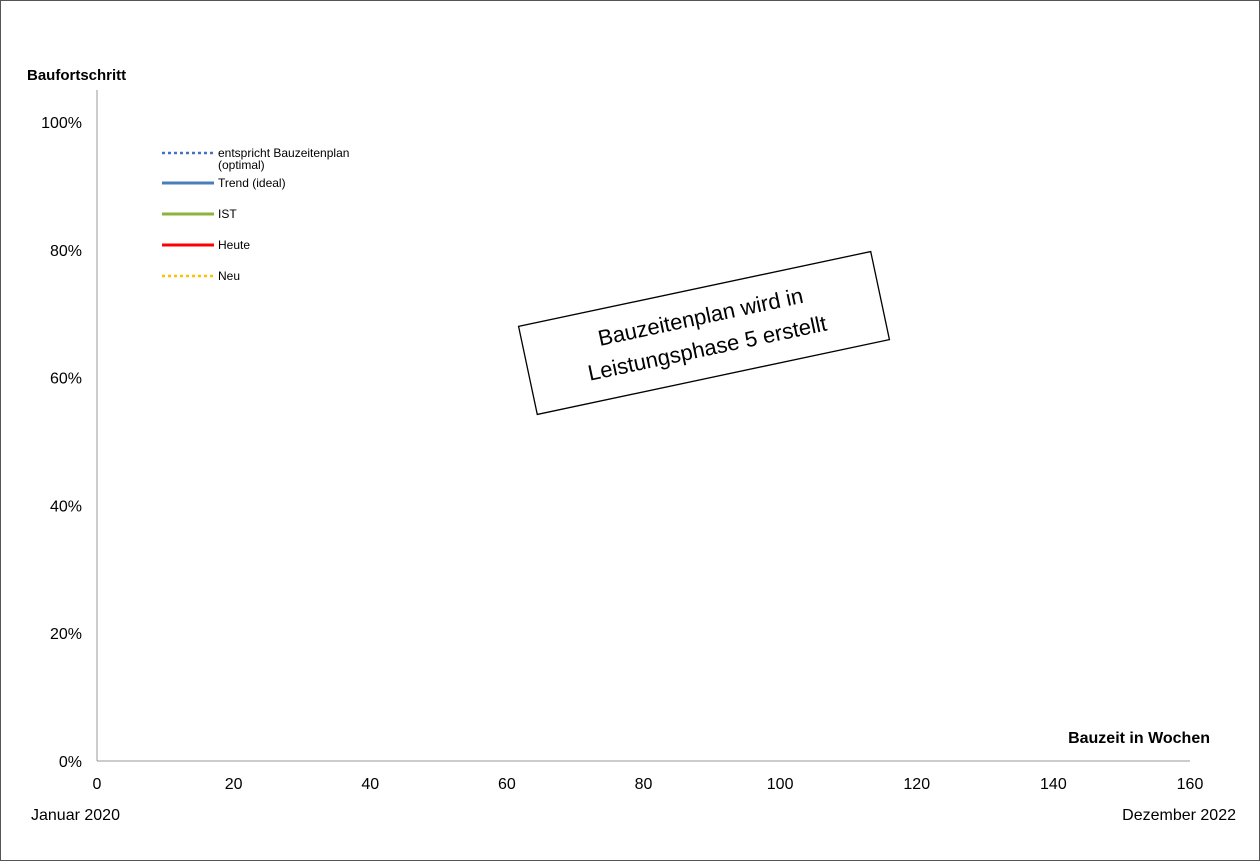 The image size is (1260, 861). Describe the element at coordinates (252, 183) in the screenshot. I see `legend-label: Trend (ideal)` at that location.